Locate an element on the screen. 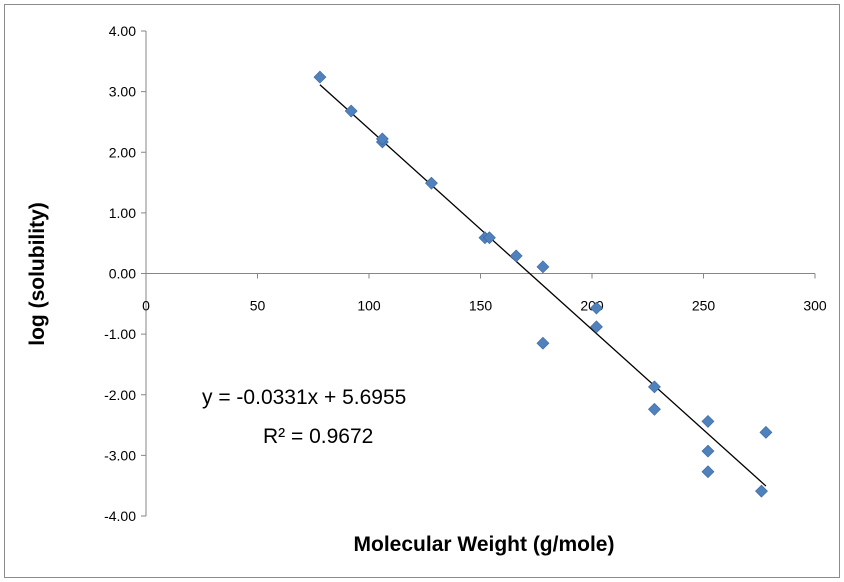  x-tick-label: 250 is located at coordinates (704, 306).